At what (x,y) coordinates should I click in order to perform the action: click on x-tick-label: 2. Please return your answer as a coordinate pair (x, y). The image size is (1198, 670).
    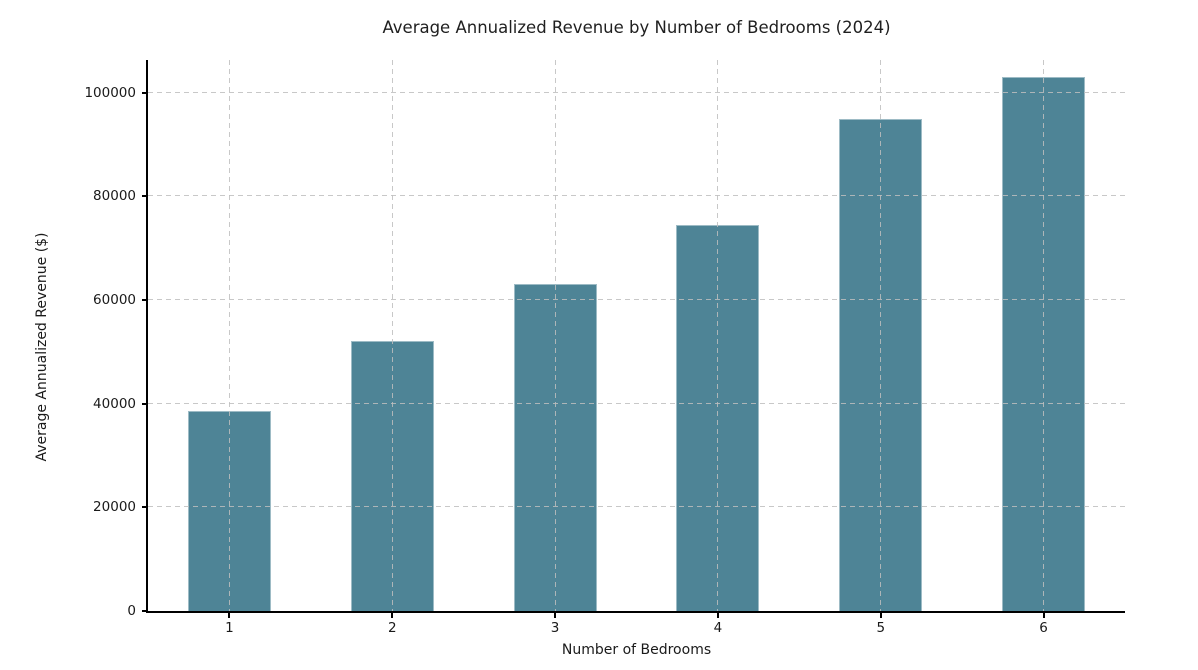
    Looking at the image, I should click on (392, 628).